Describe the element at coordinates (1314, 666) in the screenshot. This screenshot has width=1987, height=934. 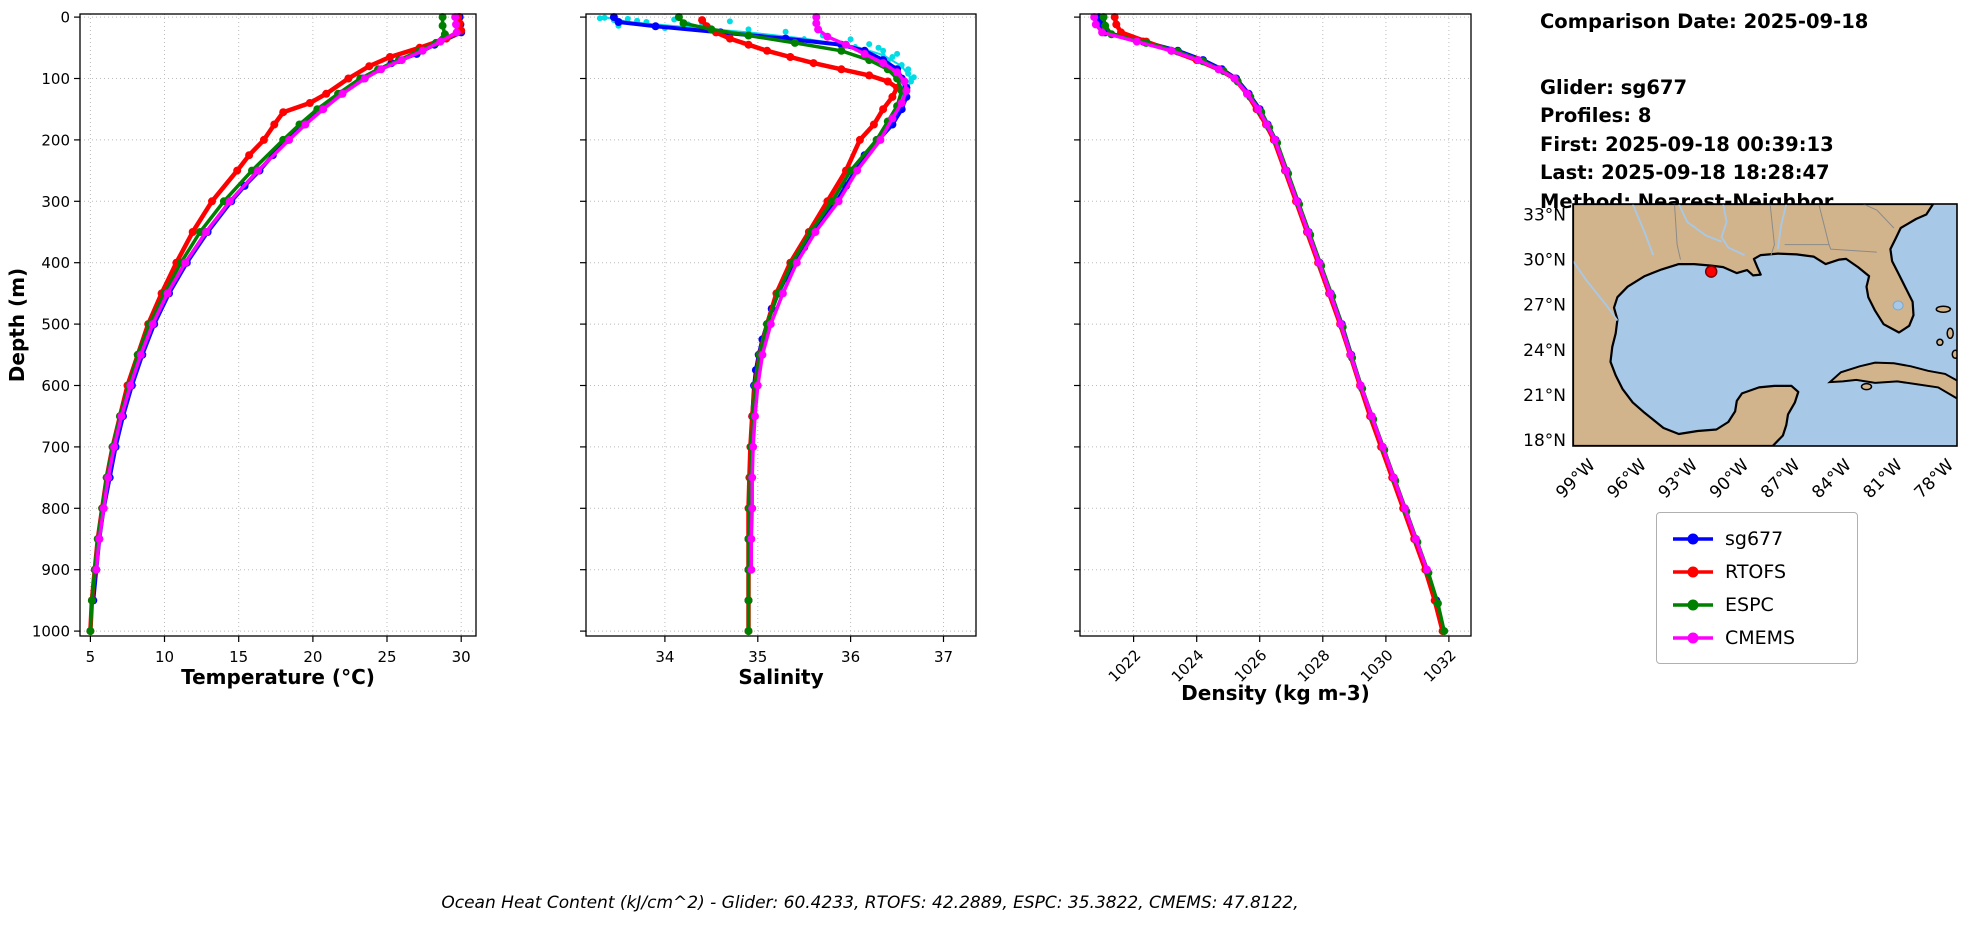
I see `x-tick-label: 1028` at that location.